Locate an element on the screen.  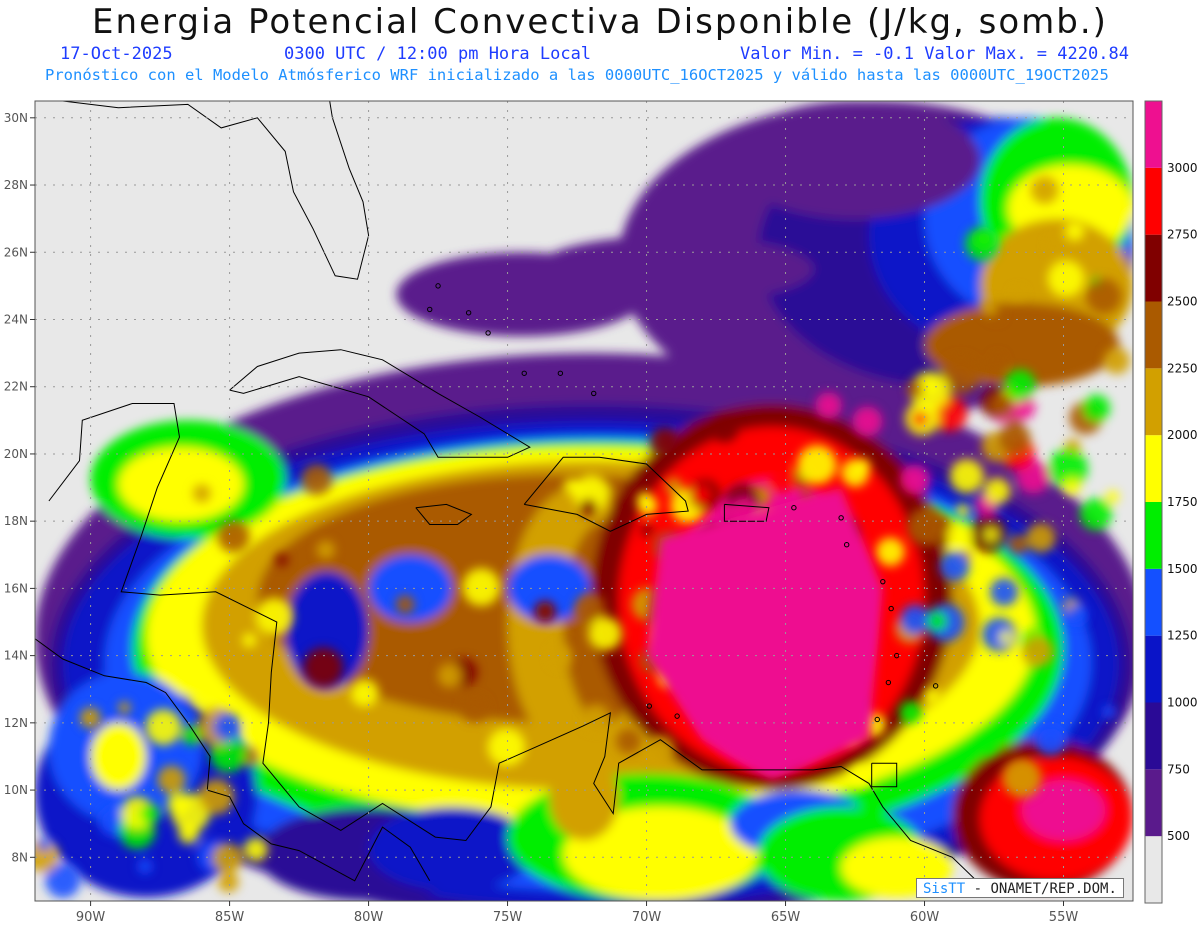
lon-tick-label: 75W is located at coordinates (508, 917).